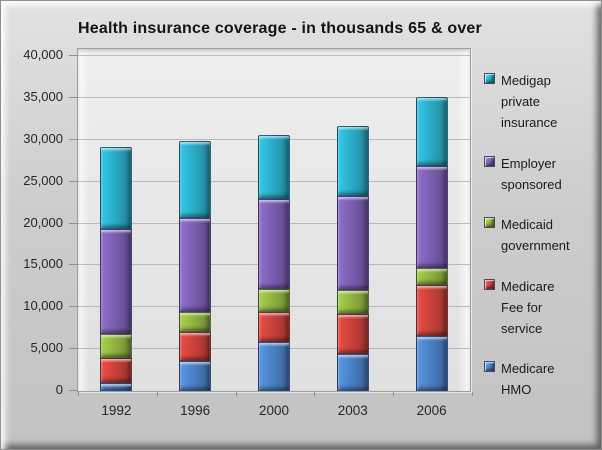 The width and height of the screenshot is (602, 450). I want to click on legend-label: Employer sponsored, so click(531, 173).